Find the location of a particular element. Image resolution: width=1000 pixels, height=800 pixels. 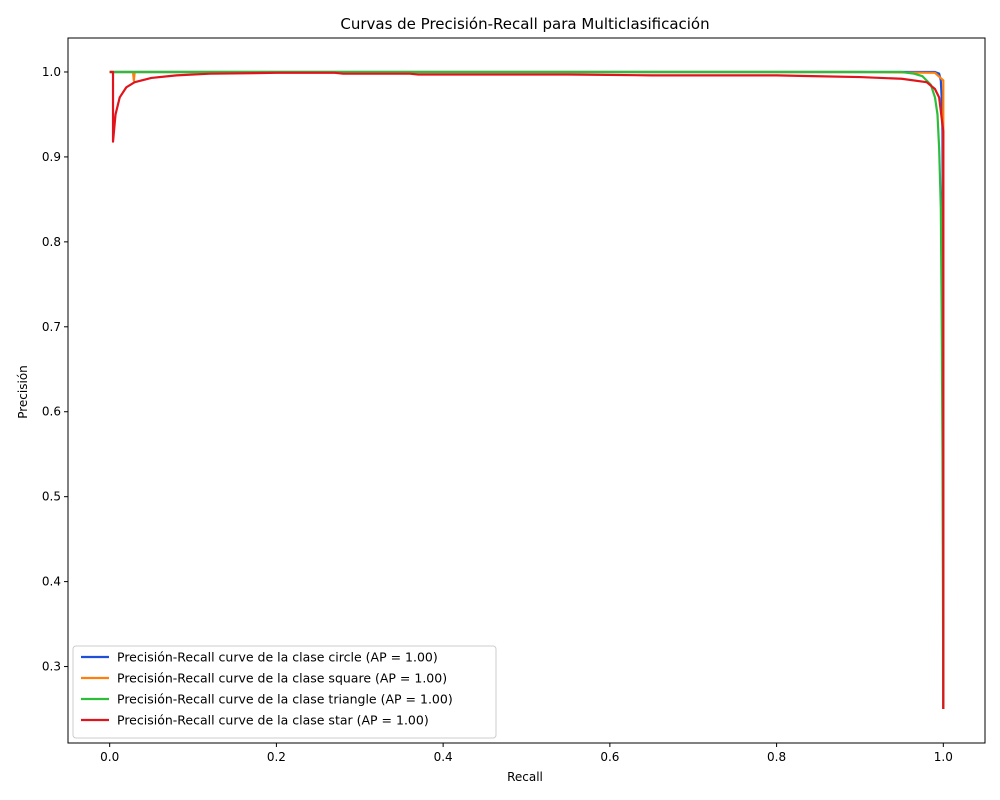

x-tick-label: 0.0 is located at coordinates (109, 757).